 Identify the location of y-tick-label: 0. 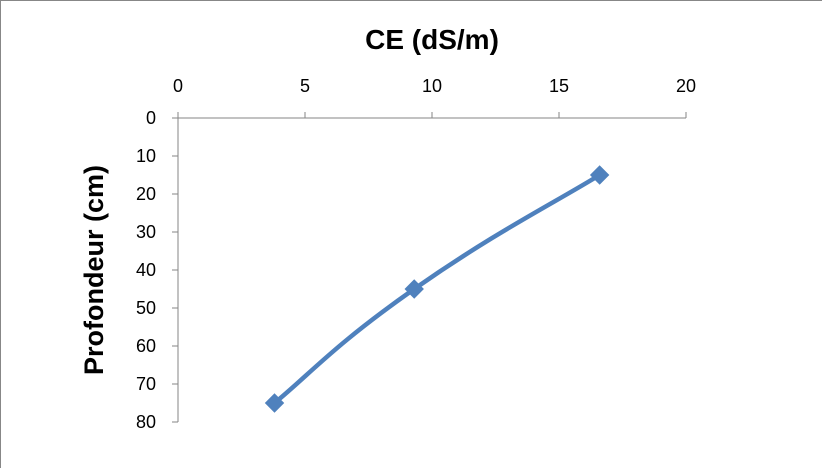
(151, 118).